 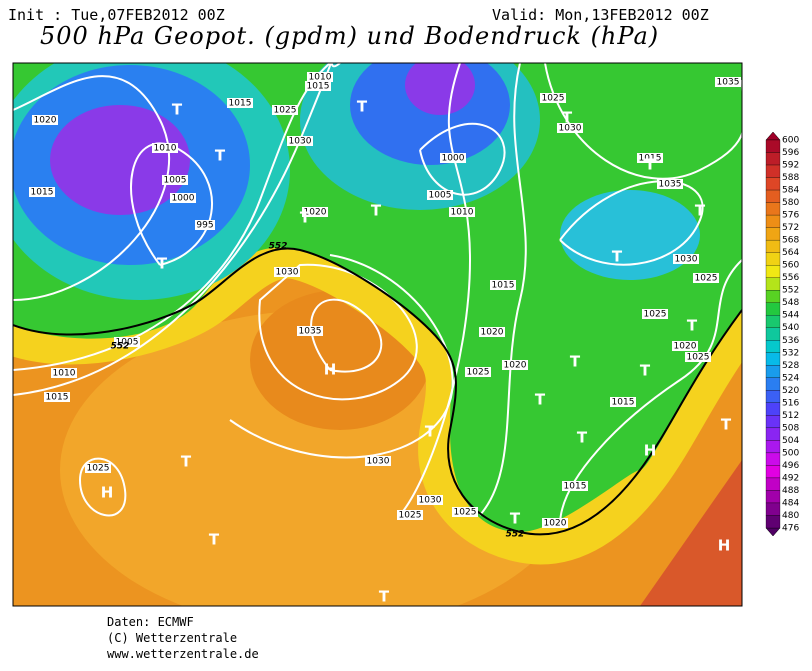 I want to click on colorbar-label: 564, so click(x=790, y=253).